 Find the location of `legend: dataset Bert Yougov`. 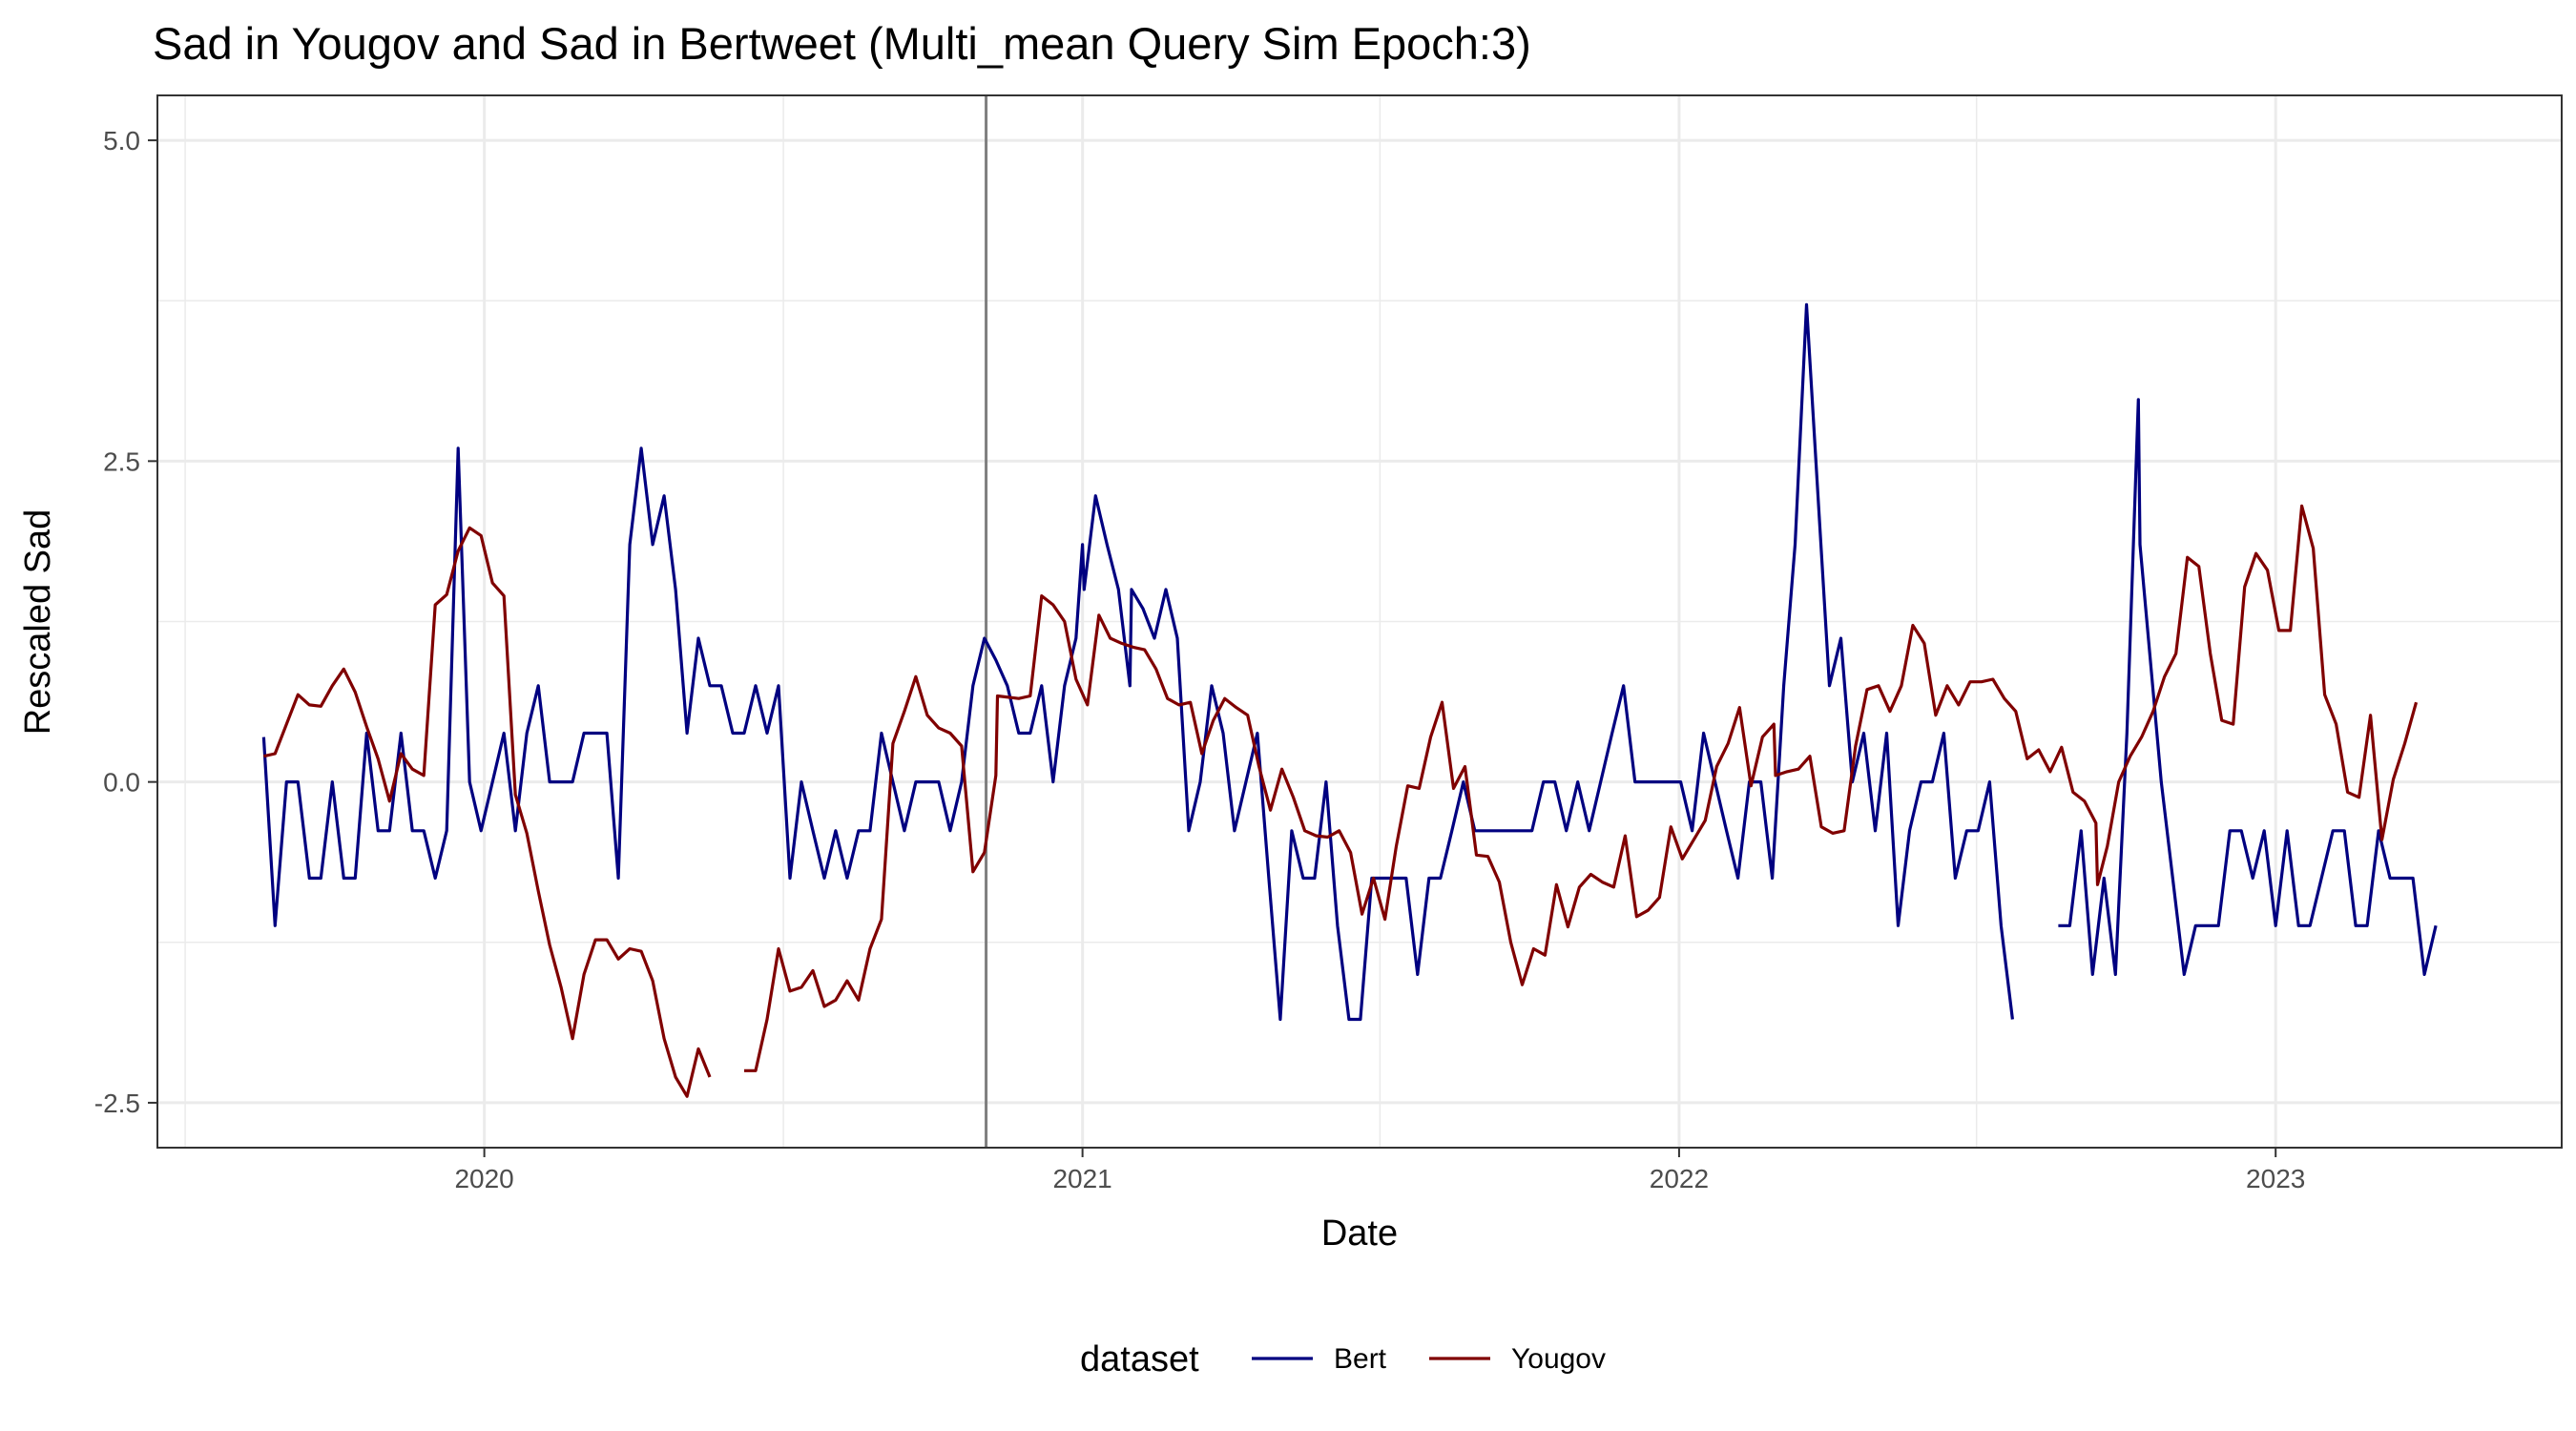

legend: dataset Bert Yougov is located at coordinates (1343, 1359).